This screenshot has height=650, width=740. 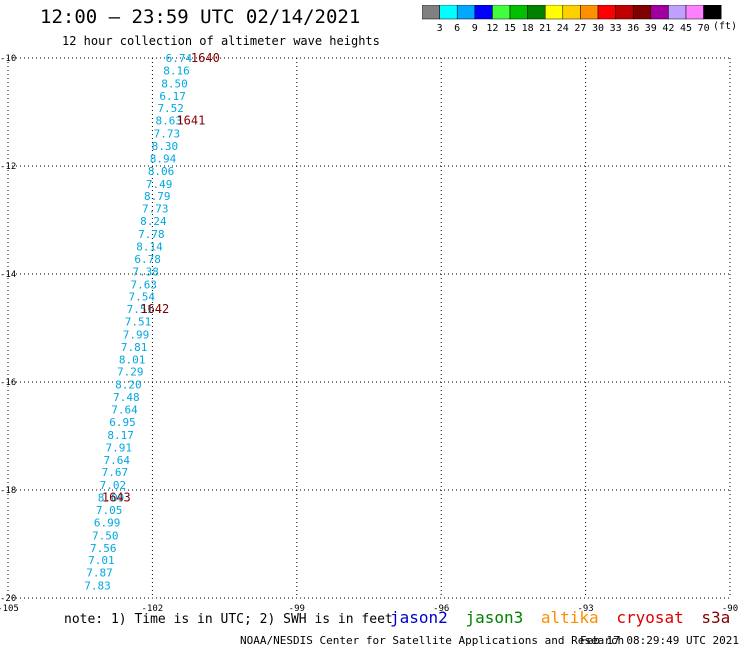 I want to click on legend-altika: altika, so click(x=569, y=617).